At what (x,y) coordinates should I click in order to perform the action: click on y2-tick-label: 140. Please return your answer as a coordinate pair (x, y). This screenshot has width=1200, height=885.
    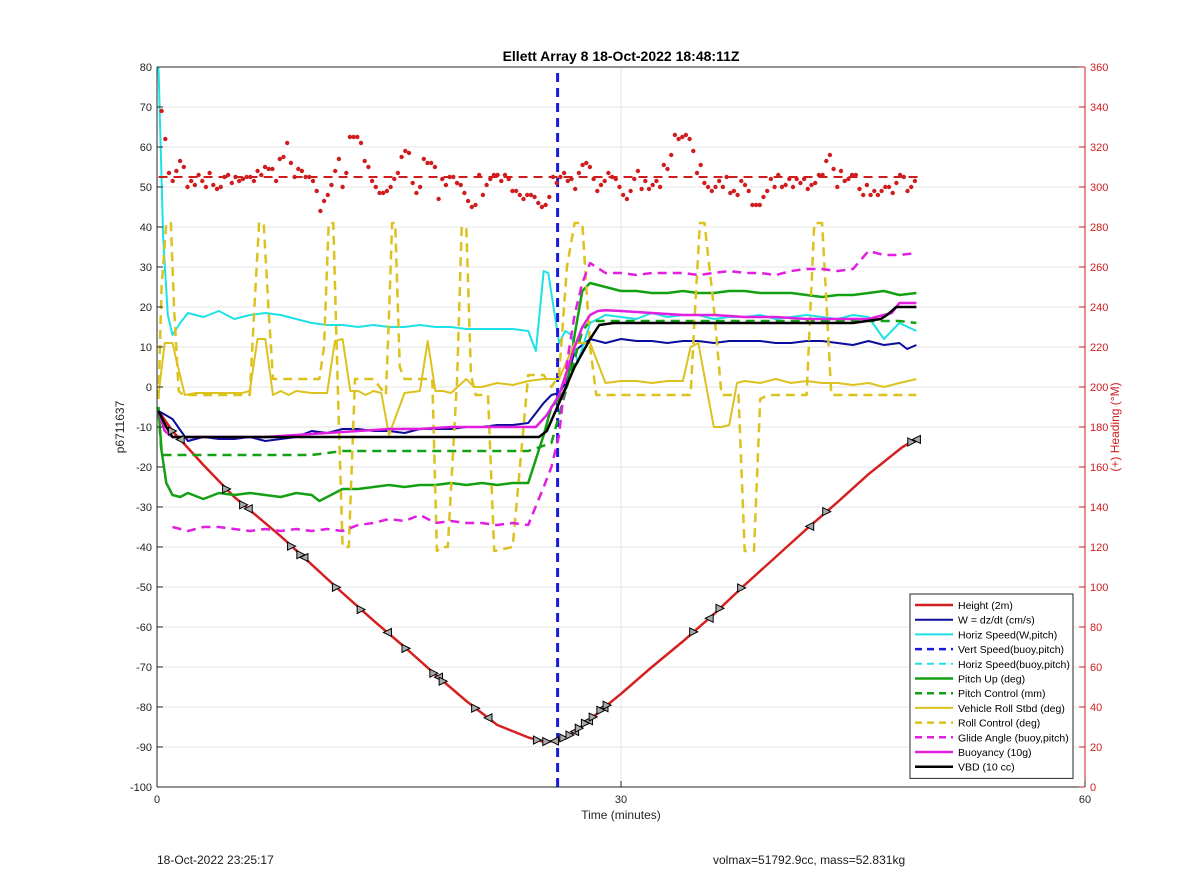
    Looking at the image, I should click on (1099, 508).